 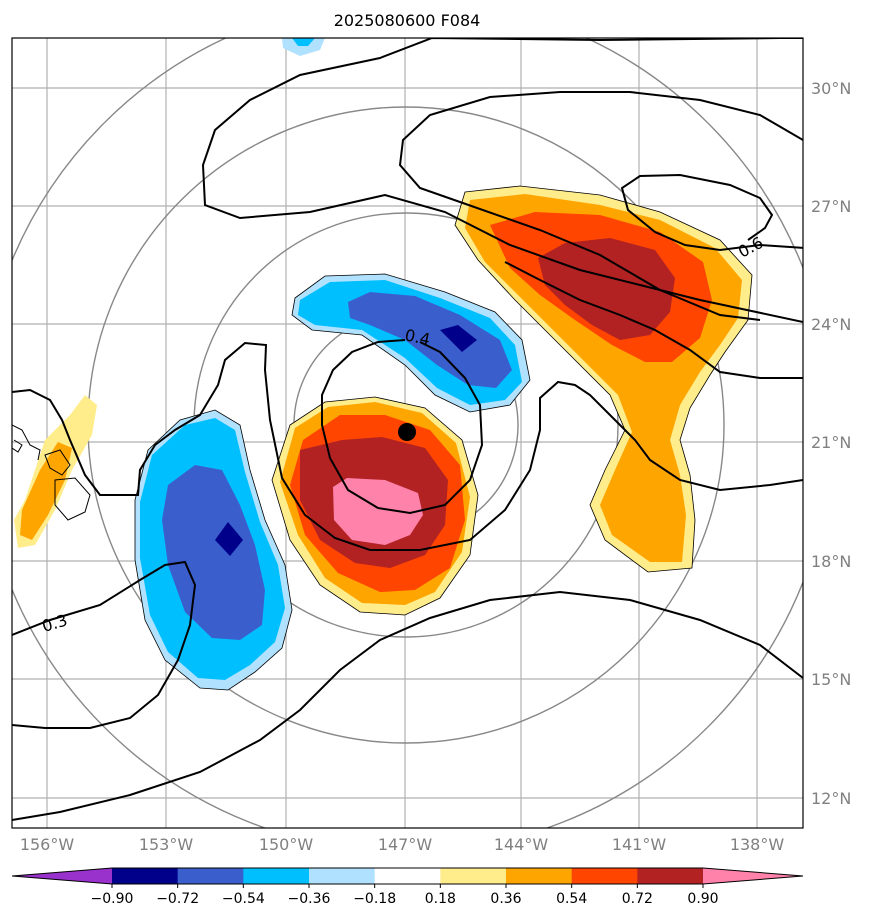 What do you see at coordinates (309, 899) in the screenshot?
I see `colorbar-tick-label: −0.36` at bounding box center [309, 899].